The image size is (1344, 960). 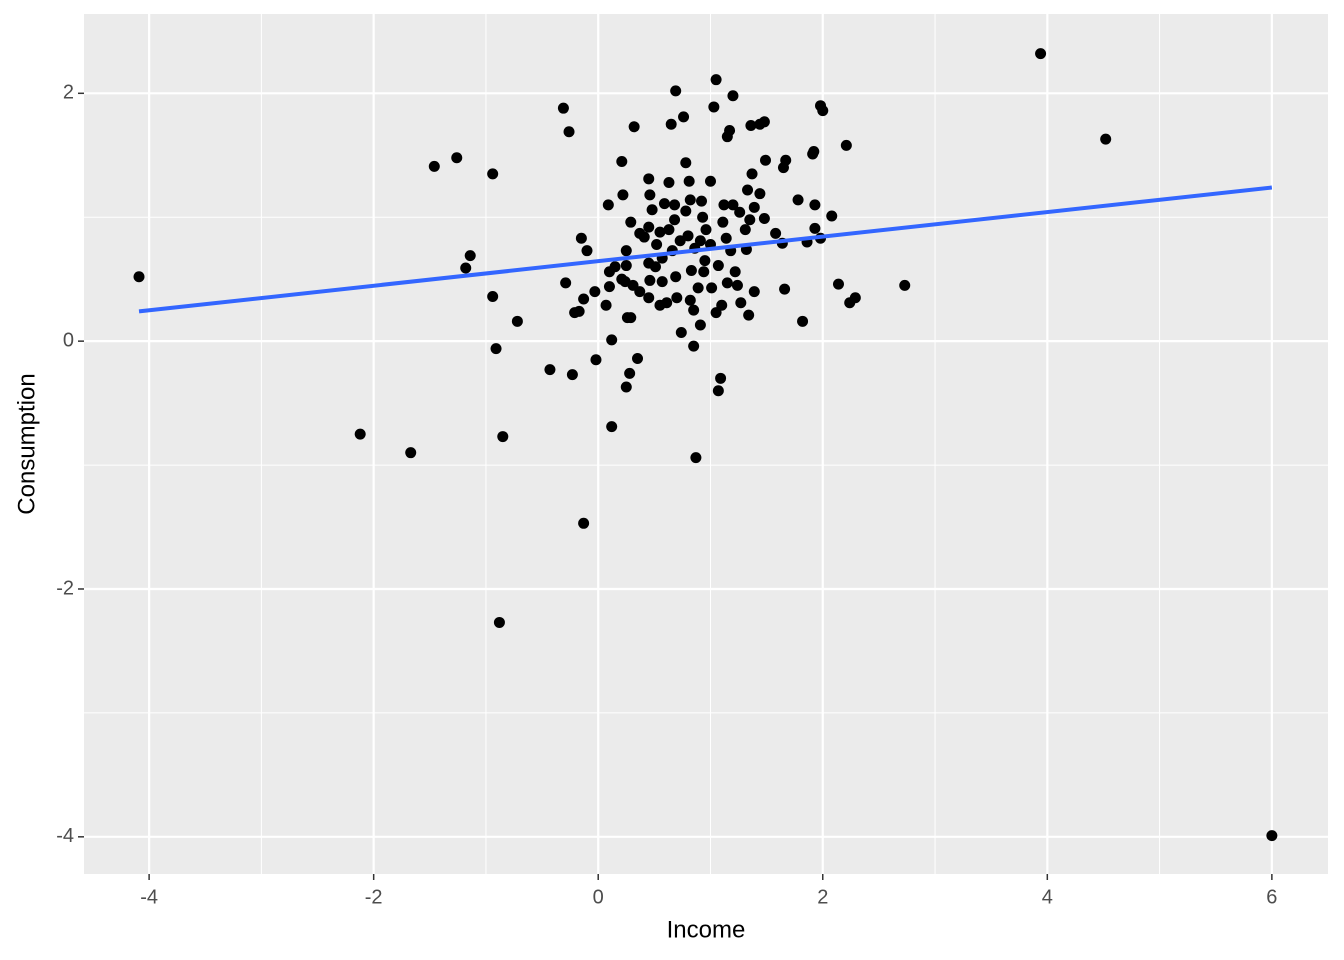 What do you see at coordinates (1047, 897) in the screenshot?
I see `x-tick-label: 4` at bounding box center [1047, 897].